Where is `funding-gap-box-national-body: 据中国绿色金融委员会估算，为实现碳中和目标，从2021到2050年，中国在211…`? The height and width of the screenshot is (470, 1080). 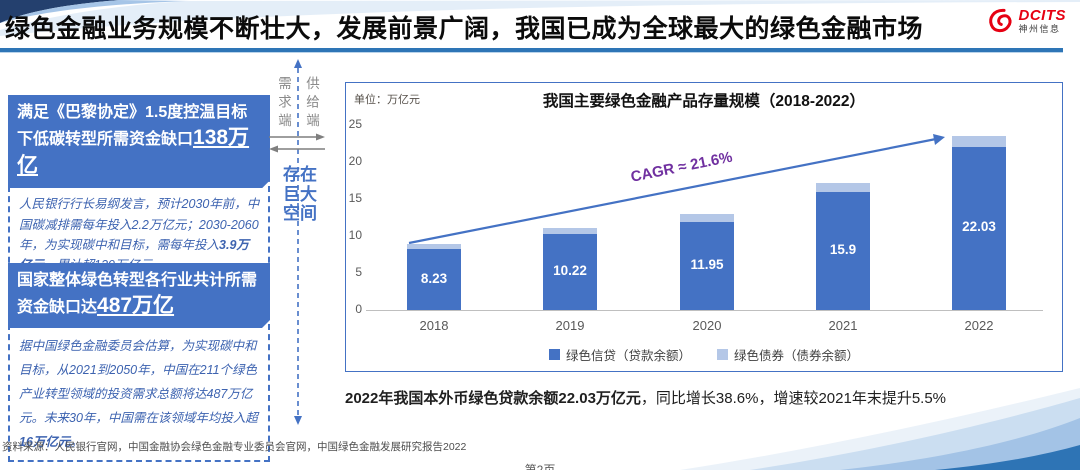 funding-gap-box-national-body: 据中国绿色金融委员会估算，为实现碳中和目标，从2021到2050年，中国在211… is located at coordinates (139, 394).